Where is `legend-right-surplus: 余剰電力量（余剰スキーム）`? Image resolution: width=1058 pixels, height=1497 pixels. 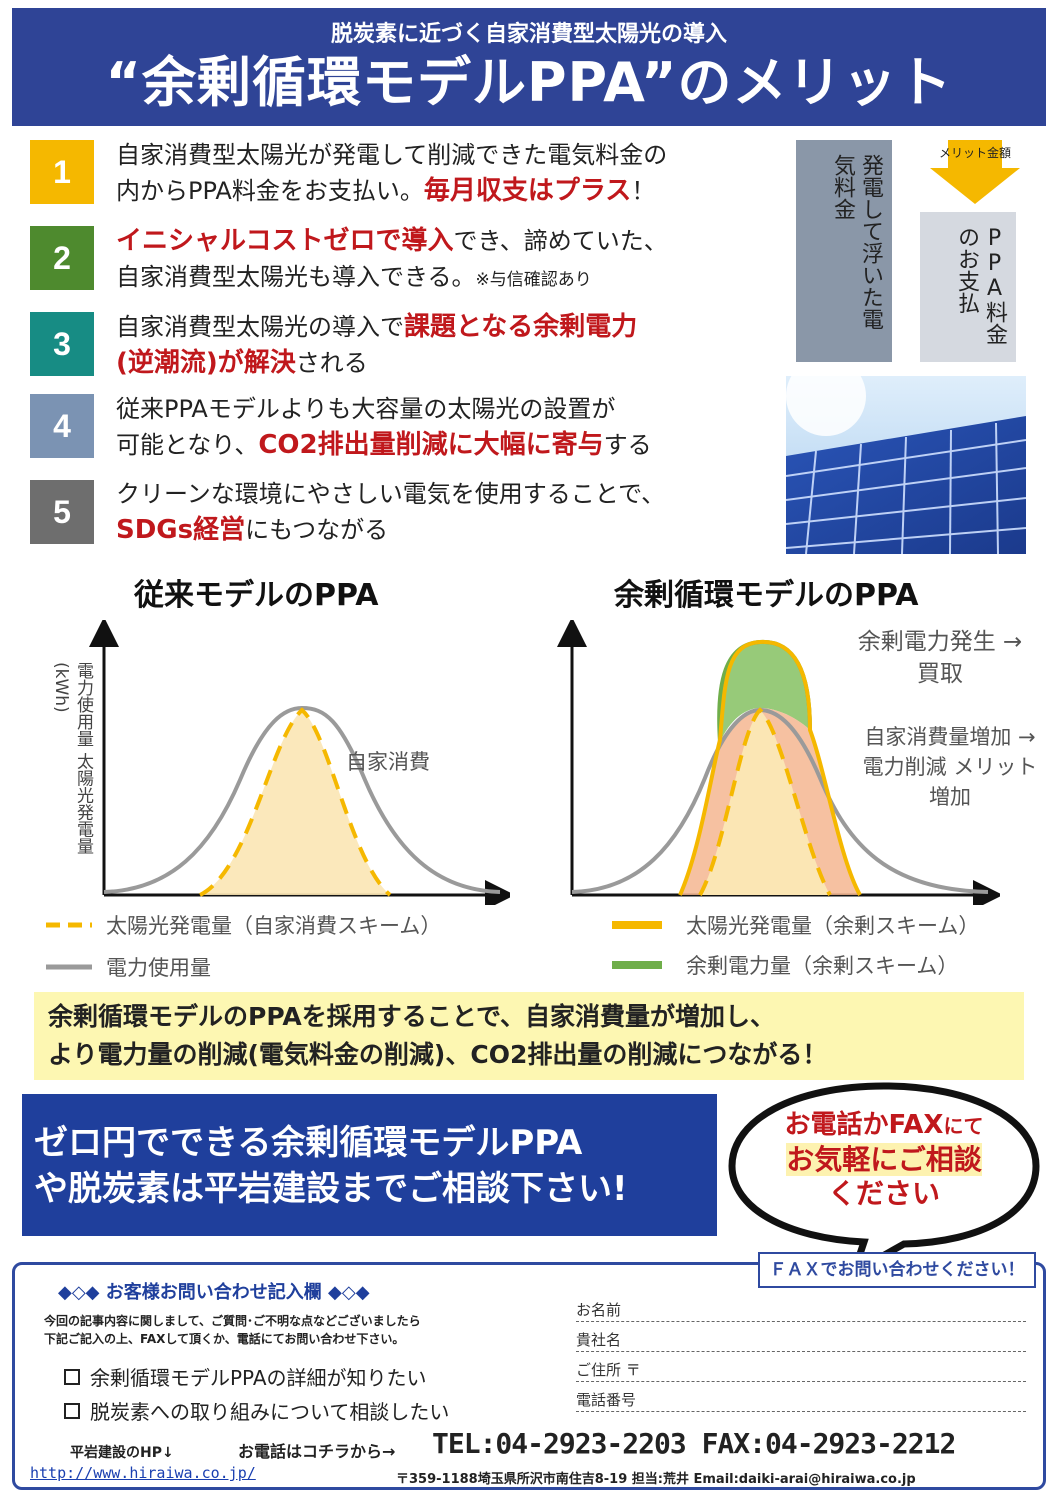
legend-right-surplus: 余剰電力量（余剰スキーム） is located at coordinates (785, 965).